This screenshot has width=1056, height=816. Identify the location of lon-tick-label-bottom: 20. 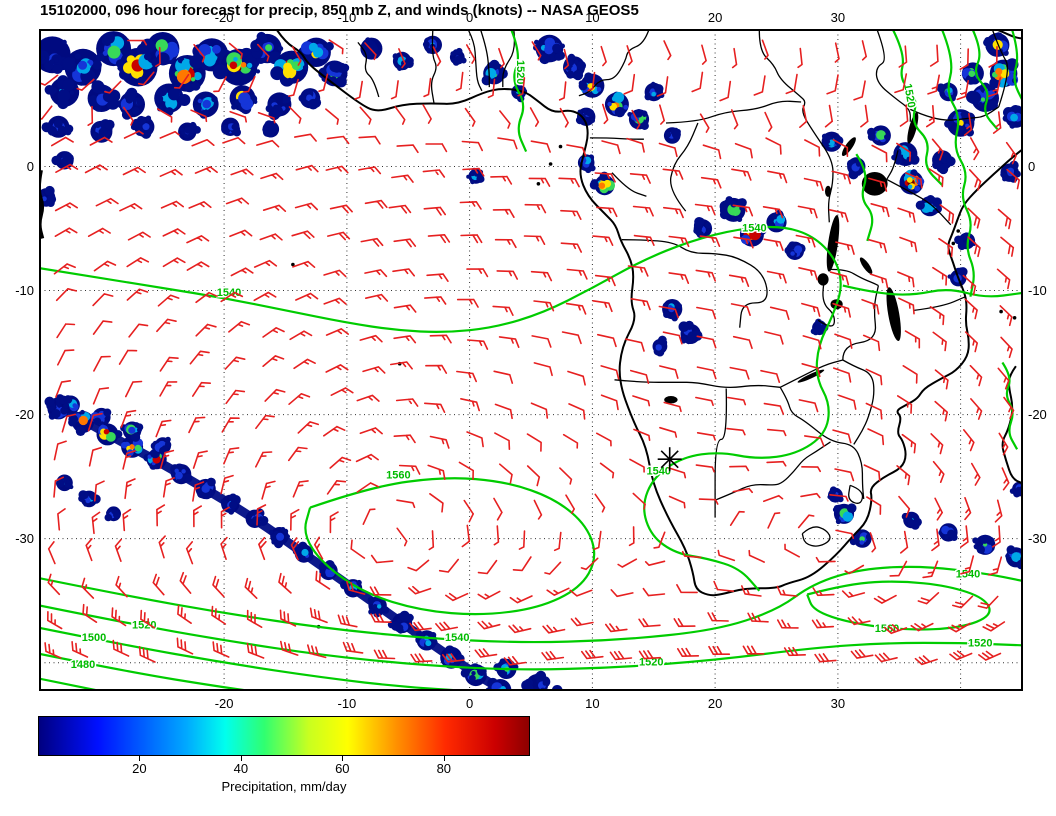
(715, 703).